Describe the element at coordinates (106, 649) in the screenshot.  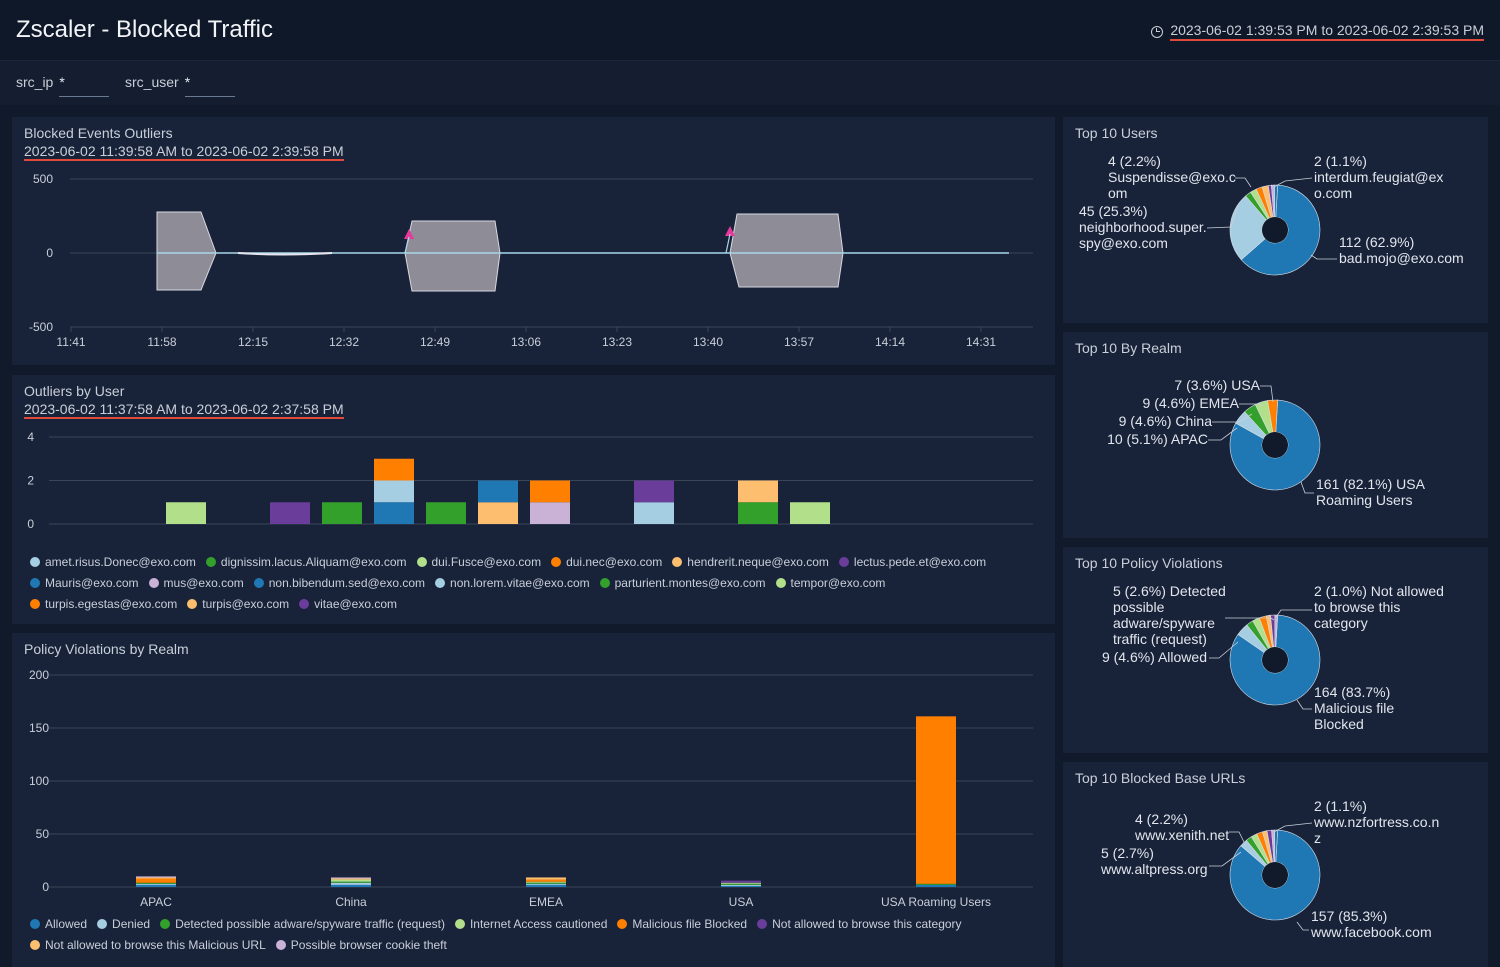
I see `panel-title: Policy Violations by Realm` at that location.